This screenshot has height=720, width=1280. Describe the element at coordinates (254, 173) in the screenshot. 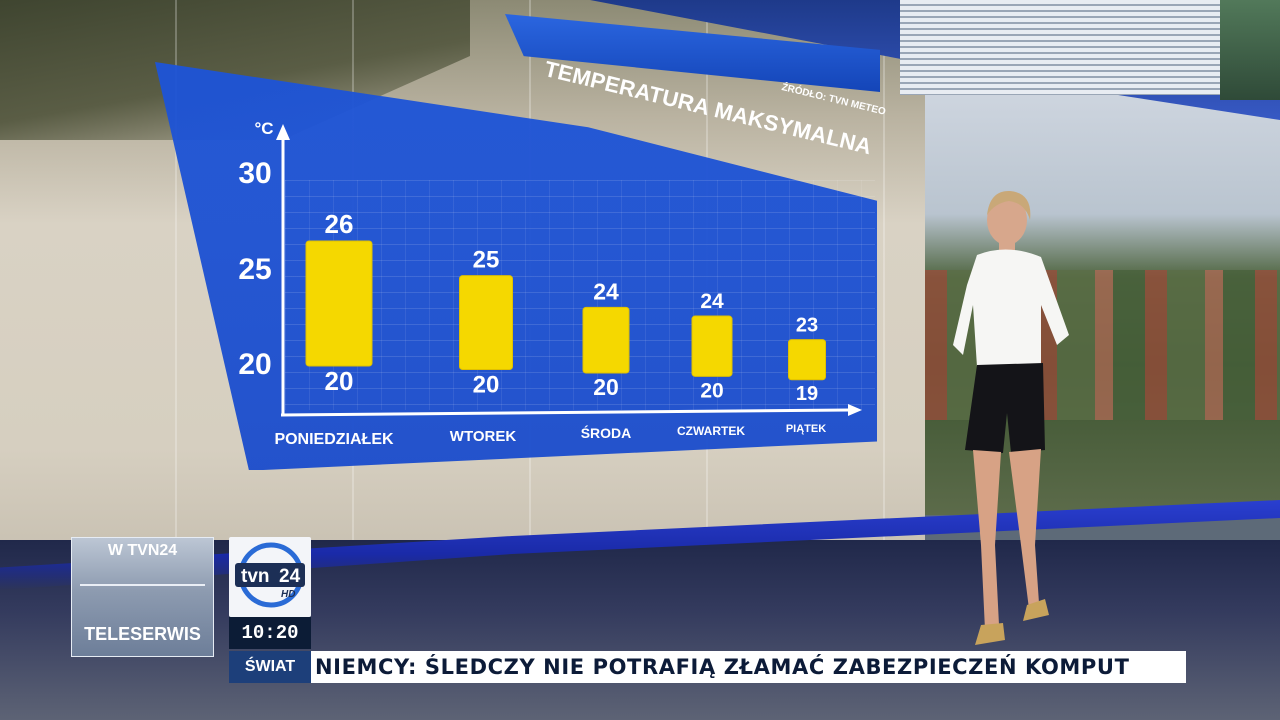

I see `y-tick-30: 30` at that location.